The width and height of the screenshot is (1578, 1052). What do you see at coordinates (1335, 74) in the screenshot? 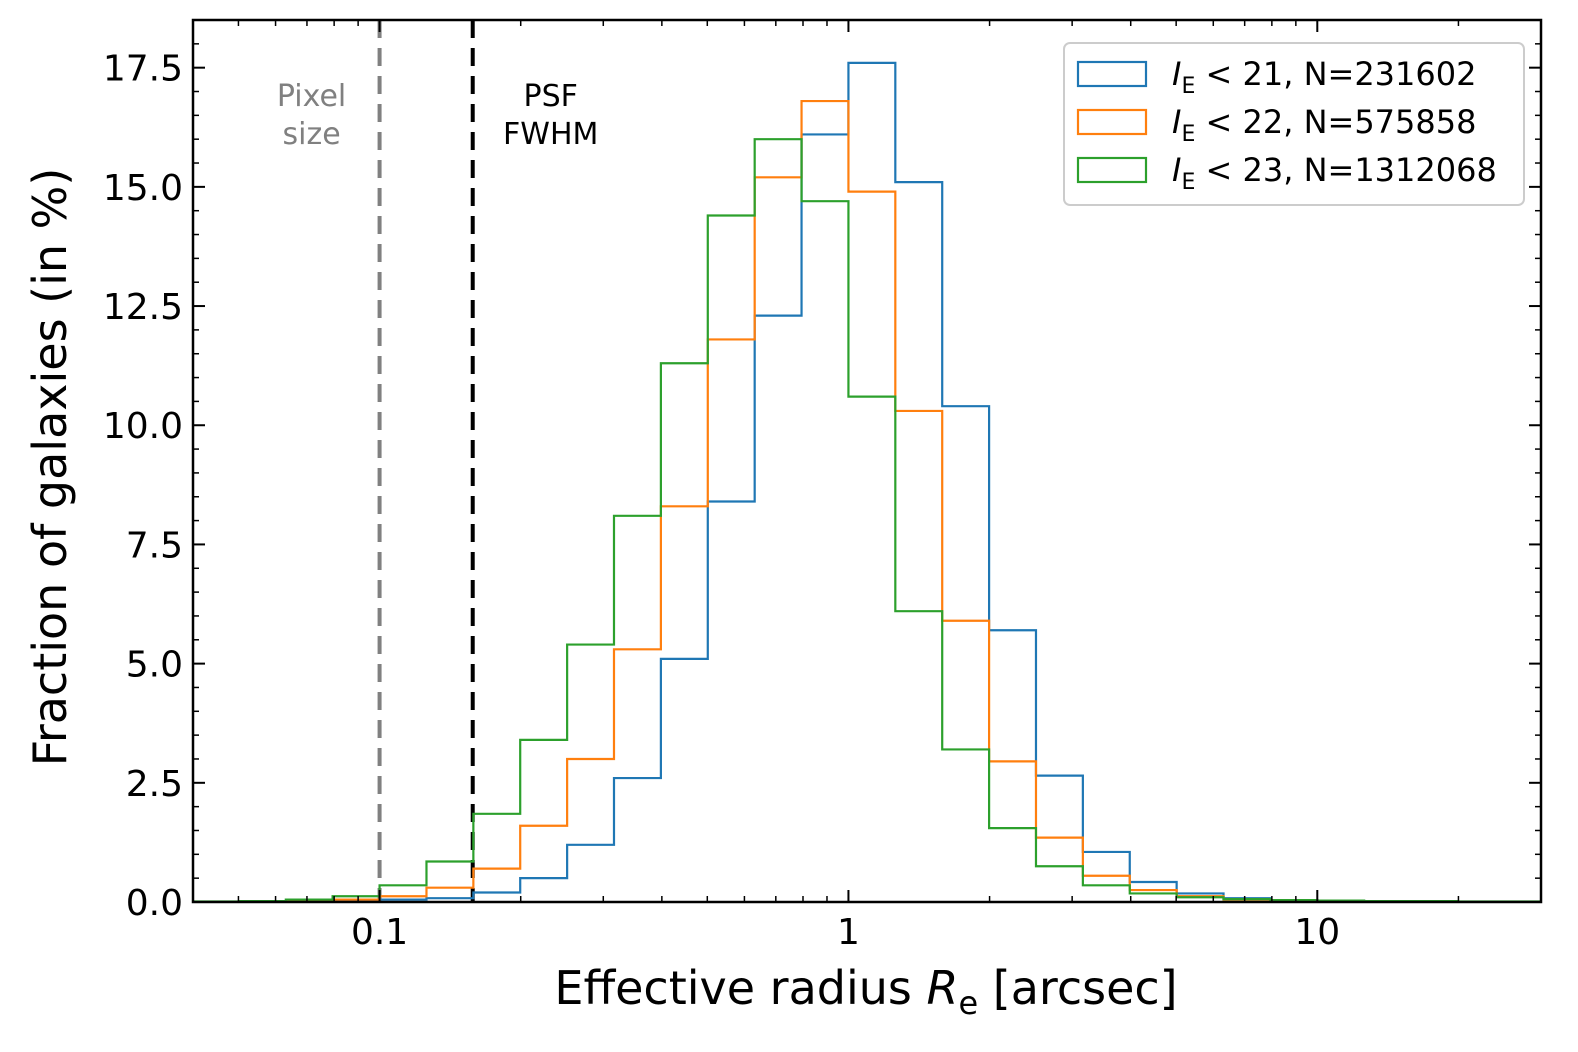
I see `legend-rest: < 21, N=231602` at bounding box center [1335, 74].